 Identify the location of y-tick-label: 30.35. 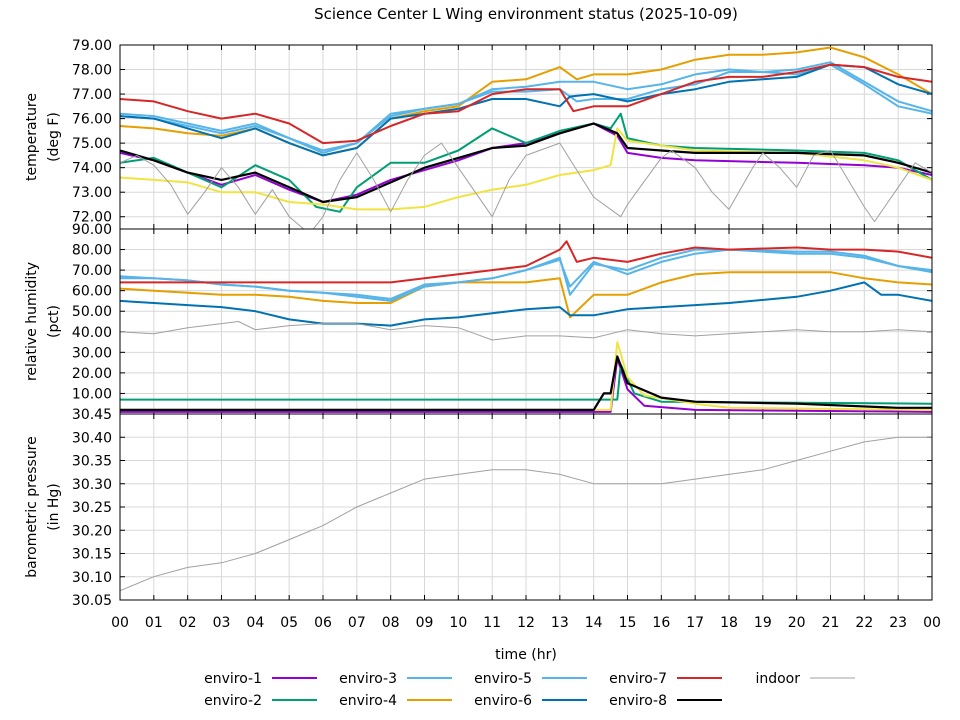
(92, 462).